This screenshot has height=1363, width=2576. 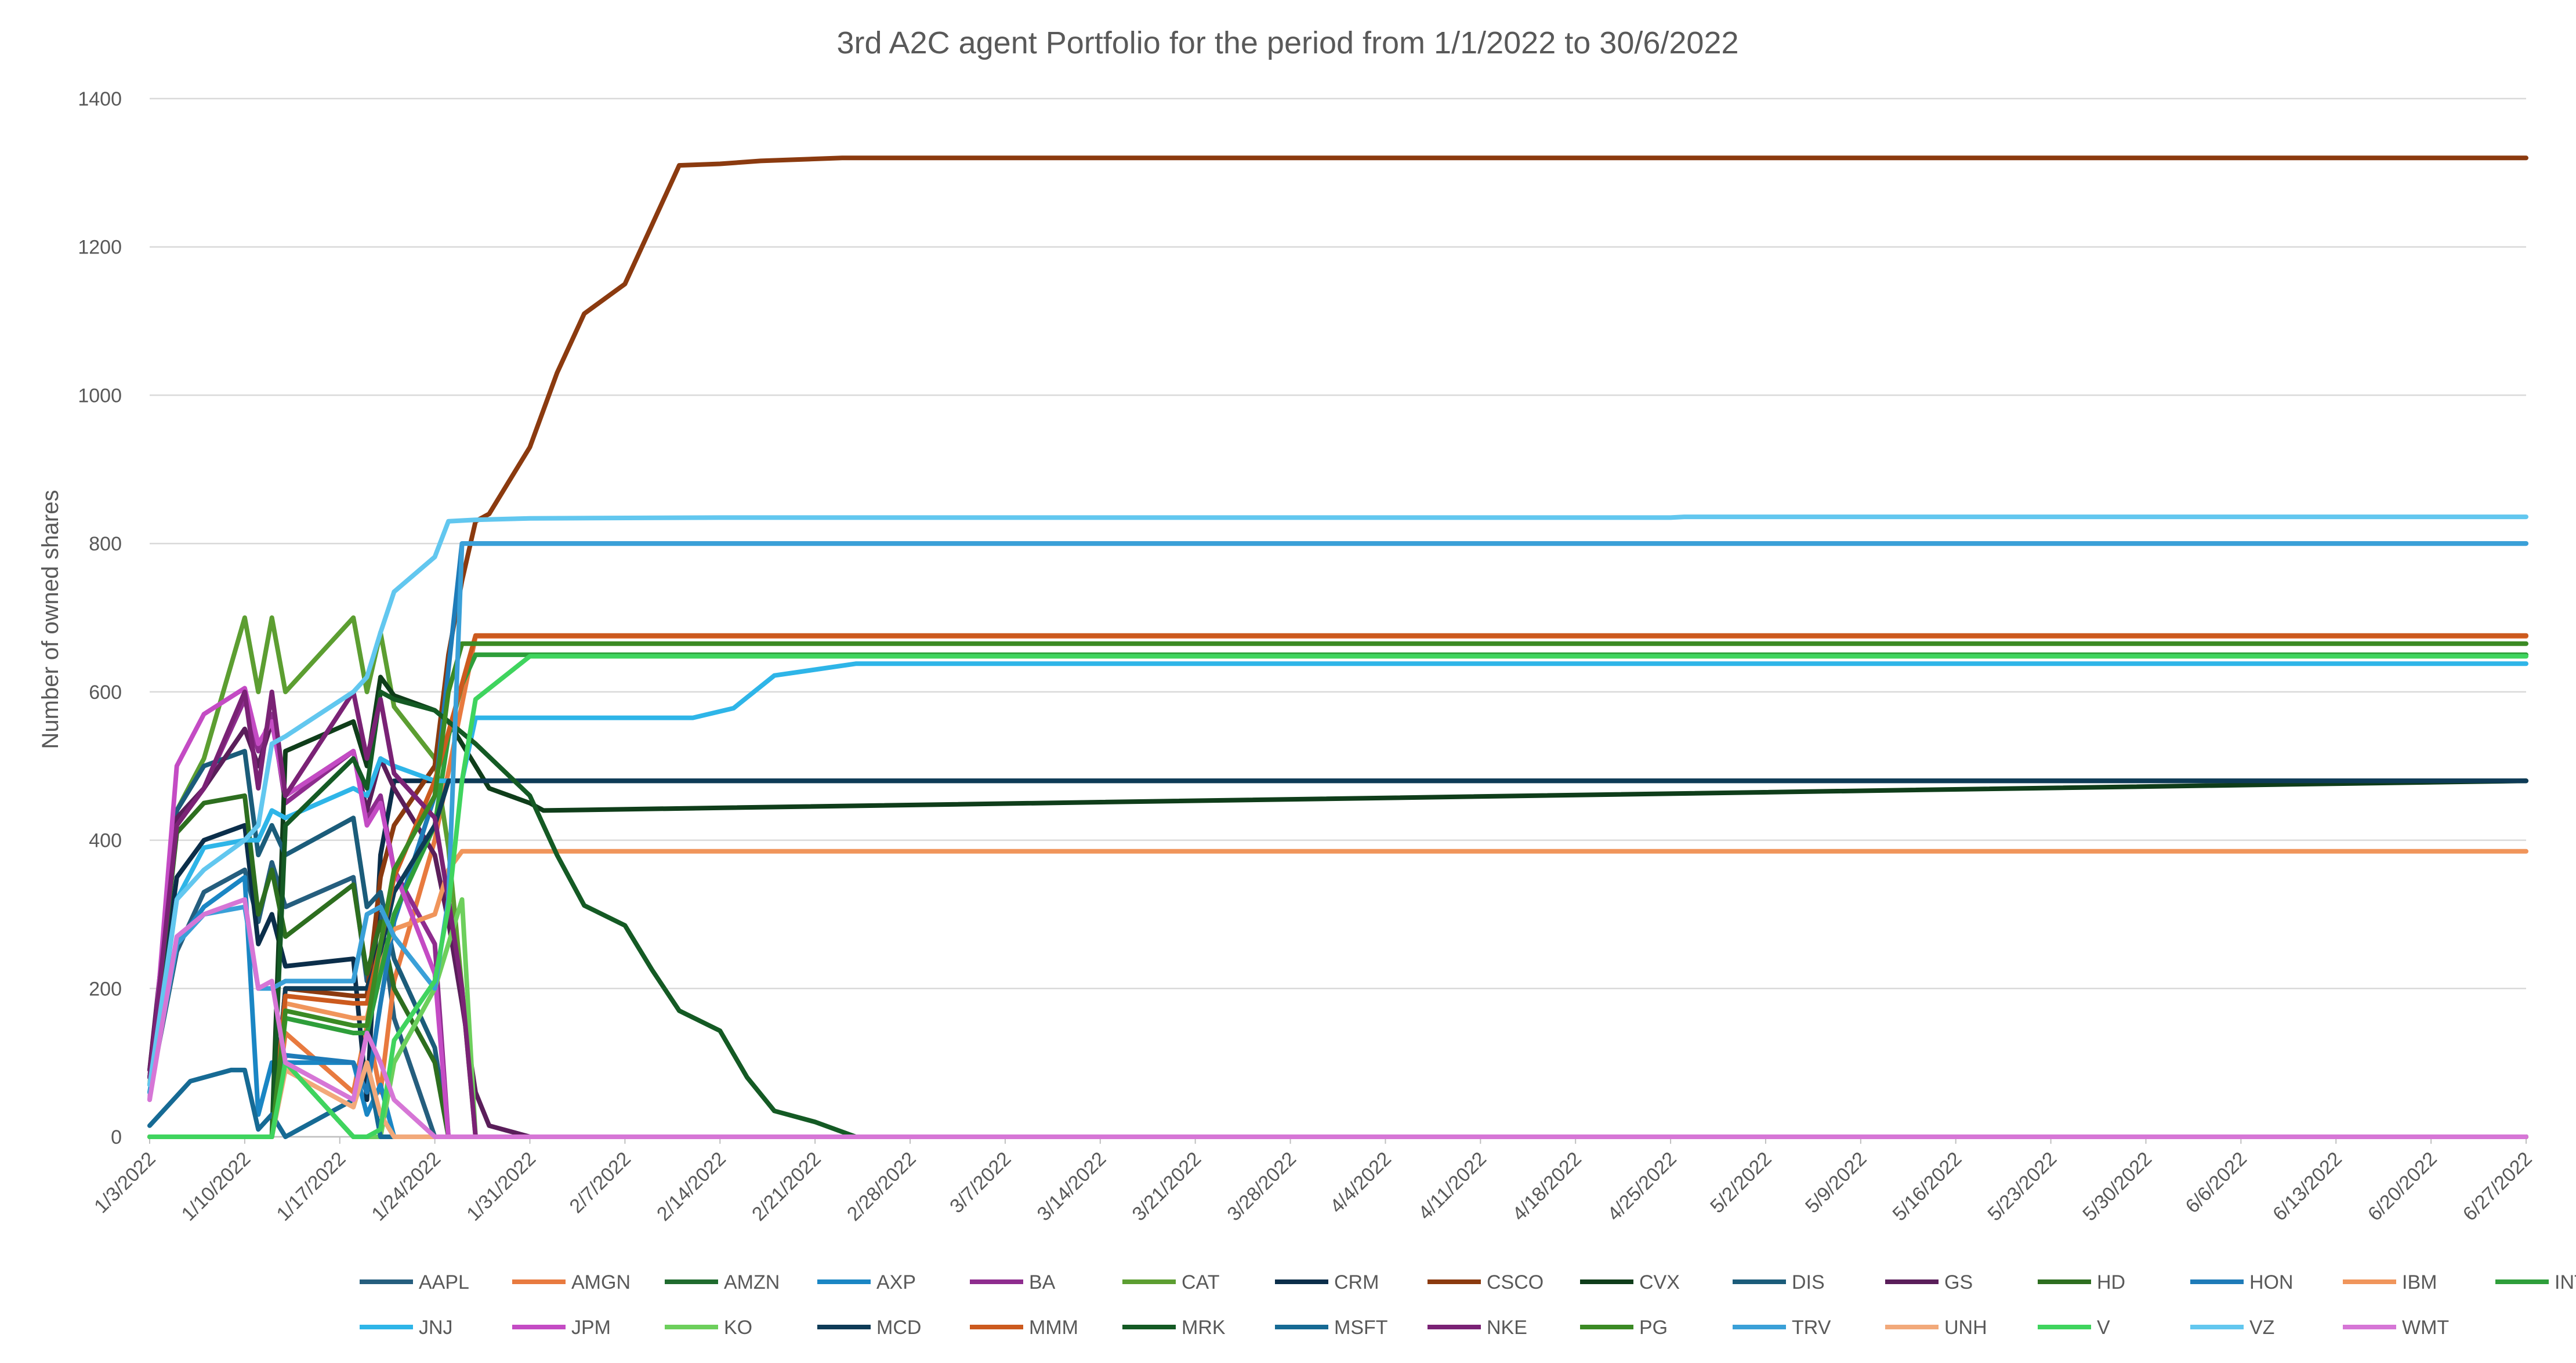 I want to click on legend-label: MMM, so click(x=1053, y=1328).